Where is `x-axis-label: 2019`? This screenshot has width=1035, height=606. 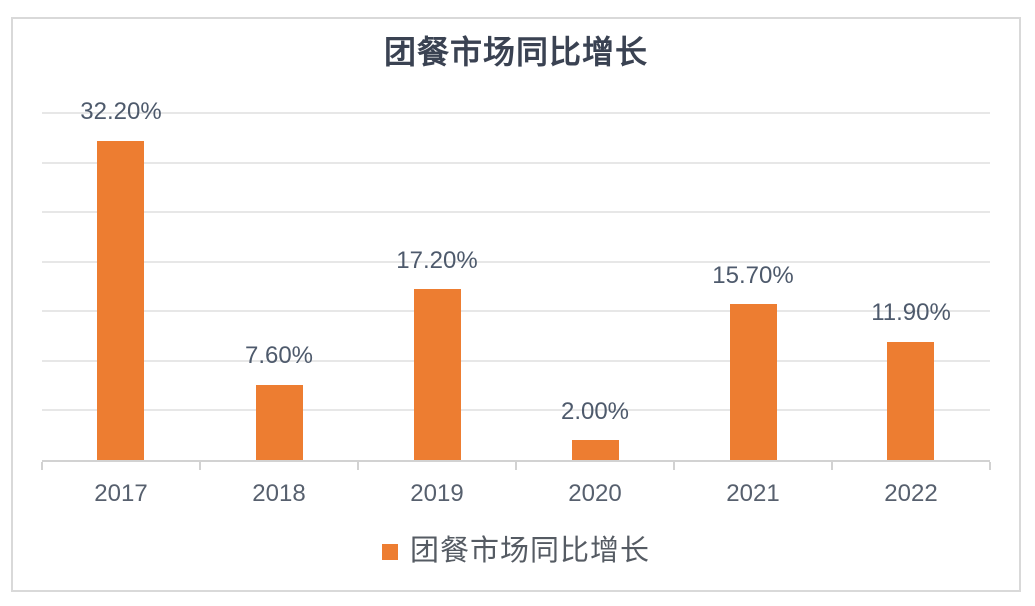 x-axis-label: 2019 is located at coordinates (437, 493).